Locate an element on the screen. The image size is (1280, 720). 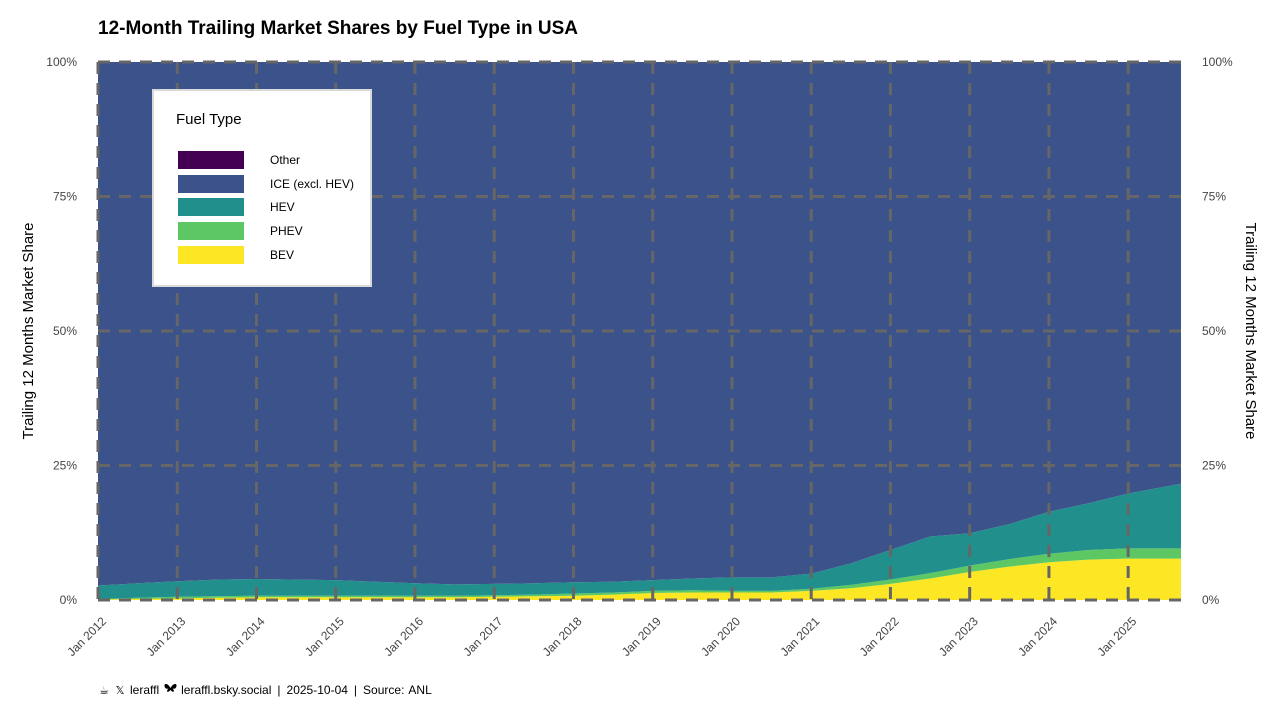
legend-title: Fuel Type is located at coordinates (209, 119).